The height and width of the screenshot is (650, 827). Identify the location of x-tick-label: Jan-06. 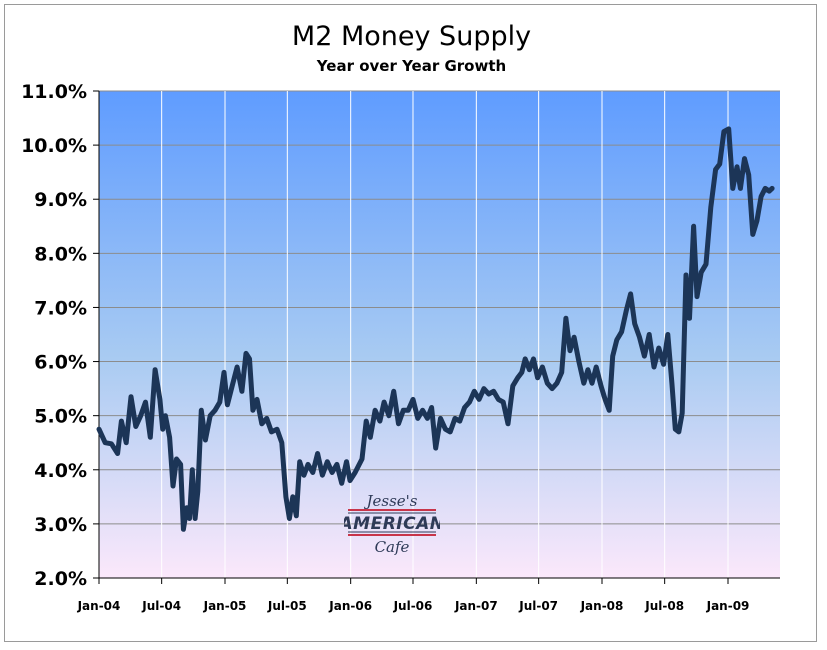
(350, 606).